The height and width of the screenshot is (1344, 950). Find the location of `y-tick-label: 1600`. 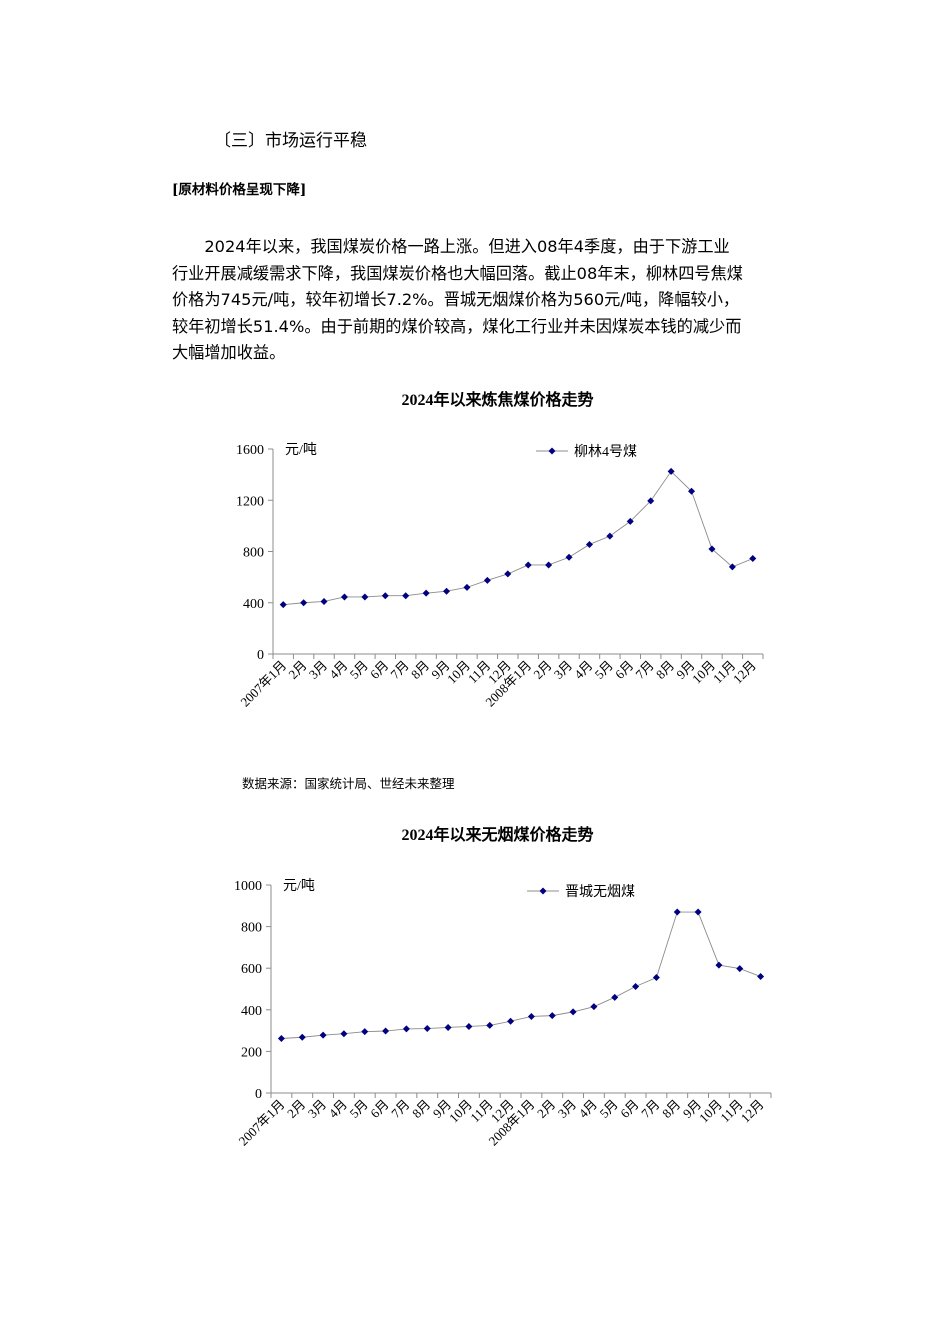

y-tick-label: 1600 is located at coordinates (250, 450).